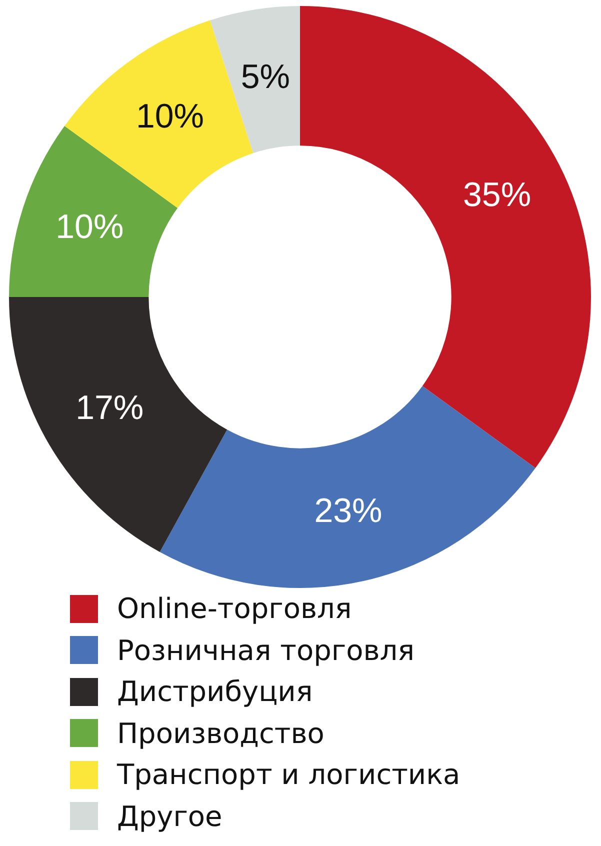  What do you see at coordinates (234, 609) in the screenshot?
I see `legend-label: Online-торговля` at bounding box center [234, 609].